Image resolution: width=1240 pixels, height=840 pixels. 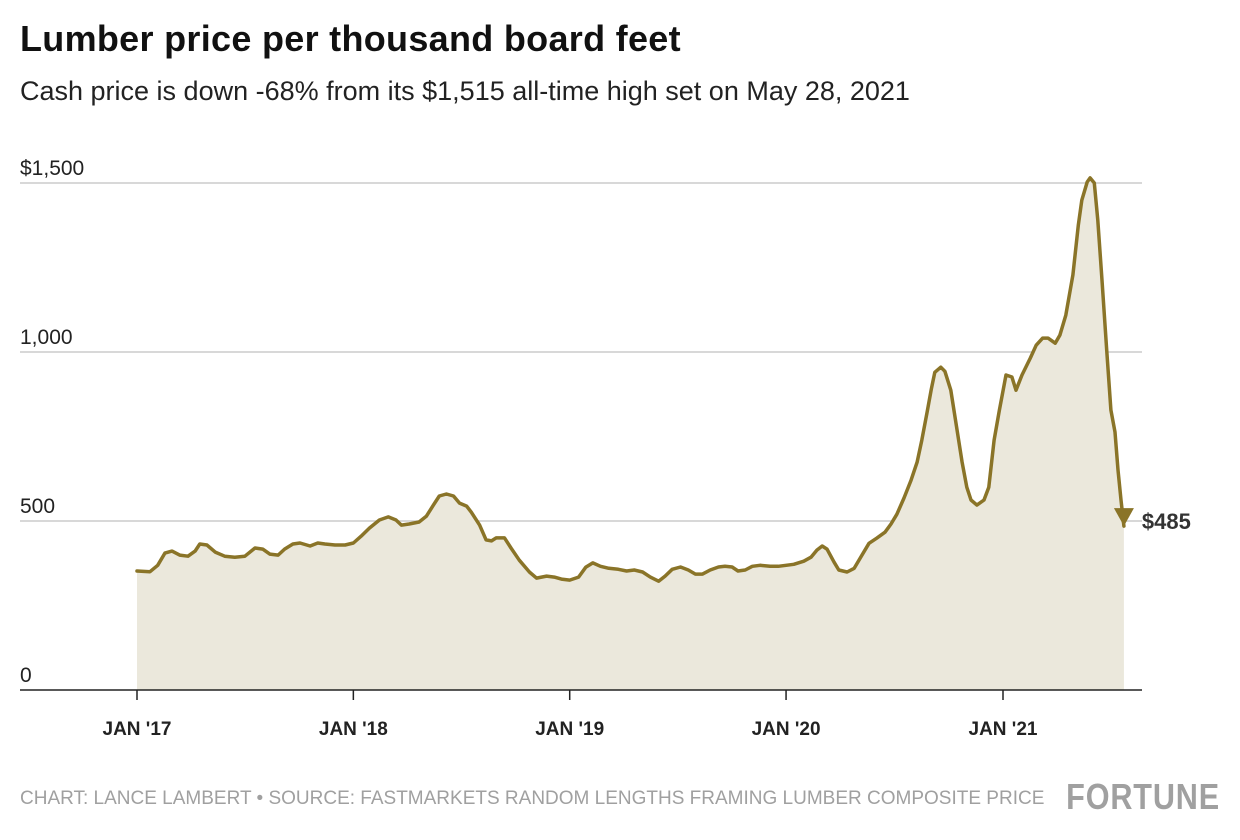 What do you see at coordinates (350, 38) in the screenshot?
I see `chart-title: Lumber price per thousand board feet` at bounding box center [350, 38].